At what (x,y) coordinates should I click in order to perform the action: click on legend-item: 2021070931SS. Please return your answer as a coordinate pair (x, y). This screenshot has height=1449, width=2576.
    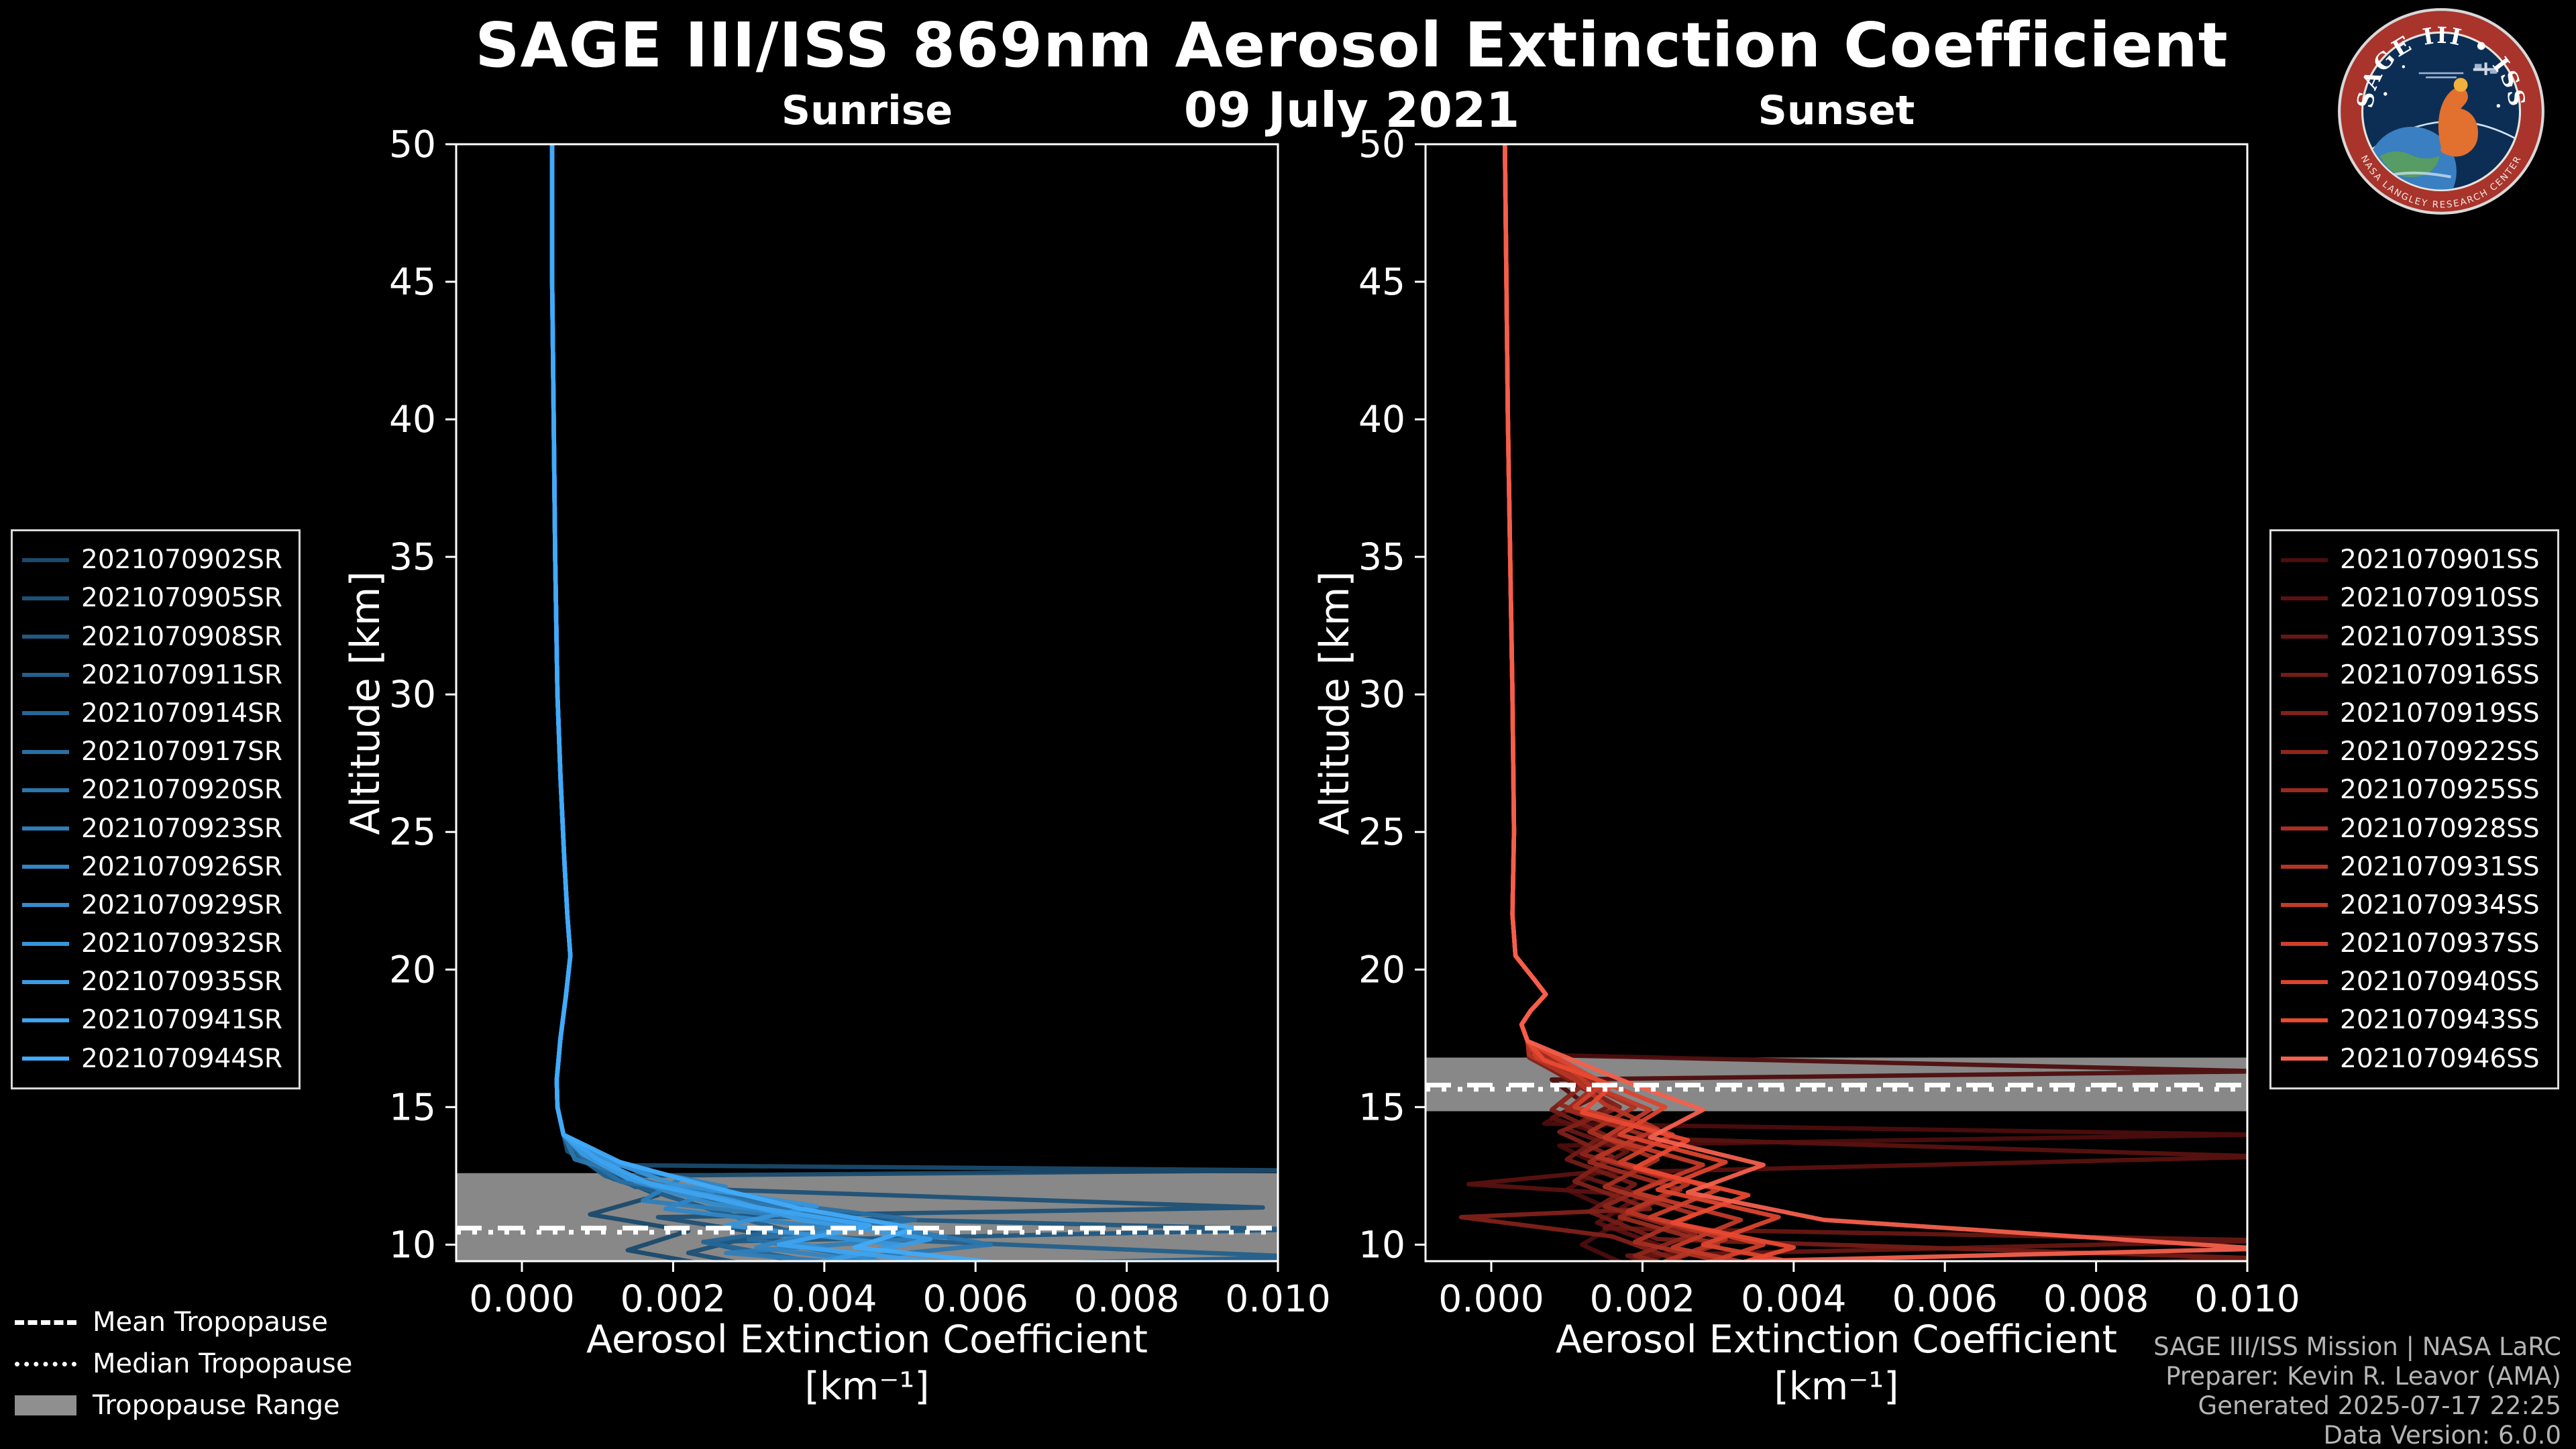
    Looking at the image, I should click on (2414, 867).